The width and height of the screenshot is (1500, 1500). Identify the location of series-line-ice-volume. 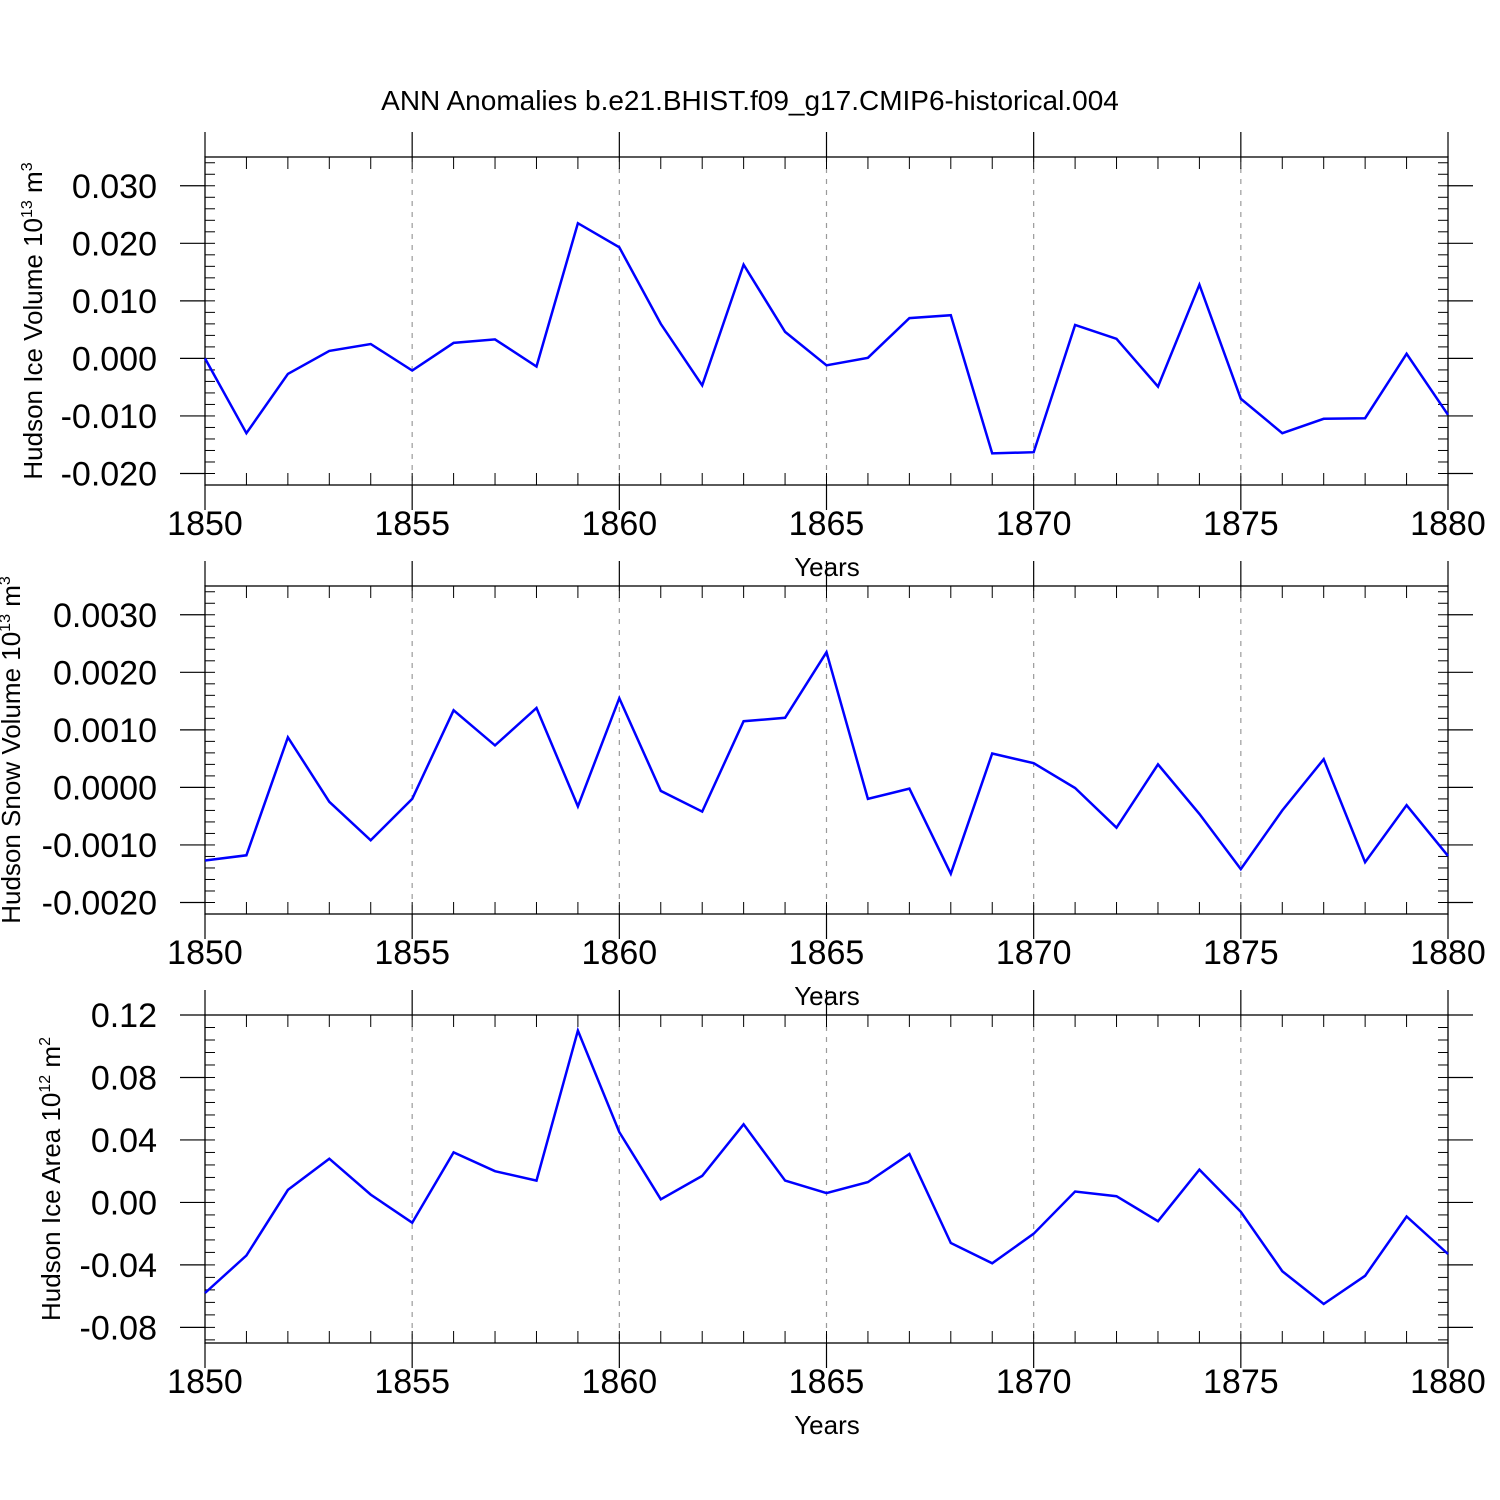
(826, 338).